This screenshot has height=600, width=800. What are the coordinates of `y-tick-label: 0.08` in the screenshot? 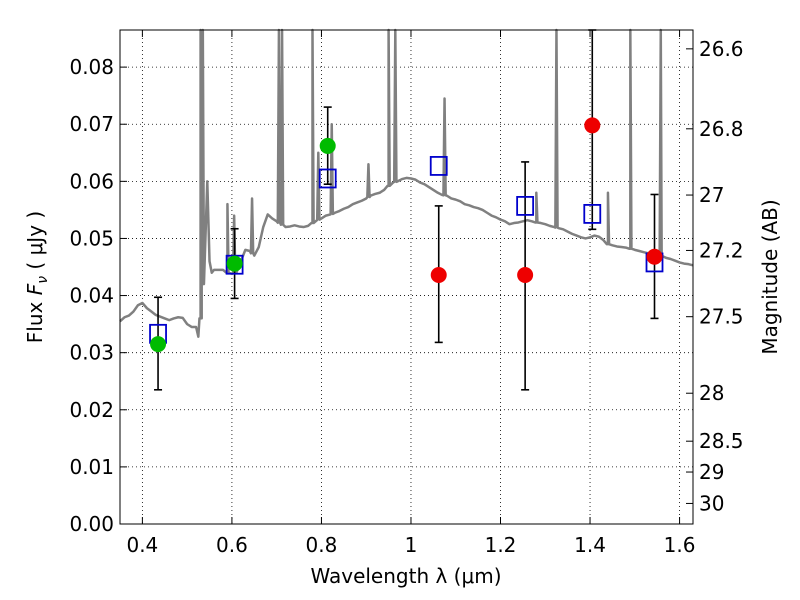 It's located at (91, 67).